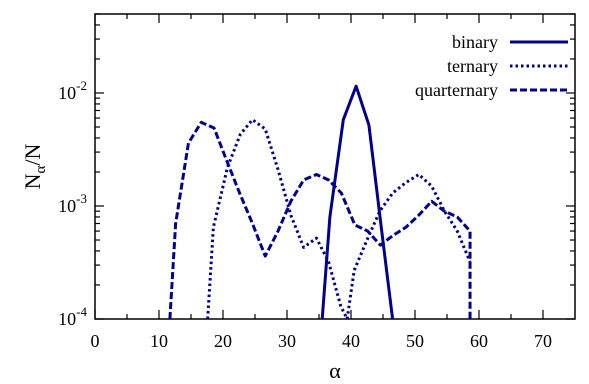 The width and height of the screenshot is (589, 384). Describe the element at coordinates (223, 341) in the screenshot. I see `x-tick-label: 20` at that location.